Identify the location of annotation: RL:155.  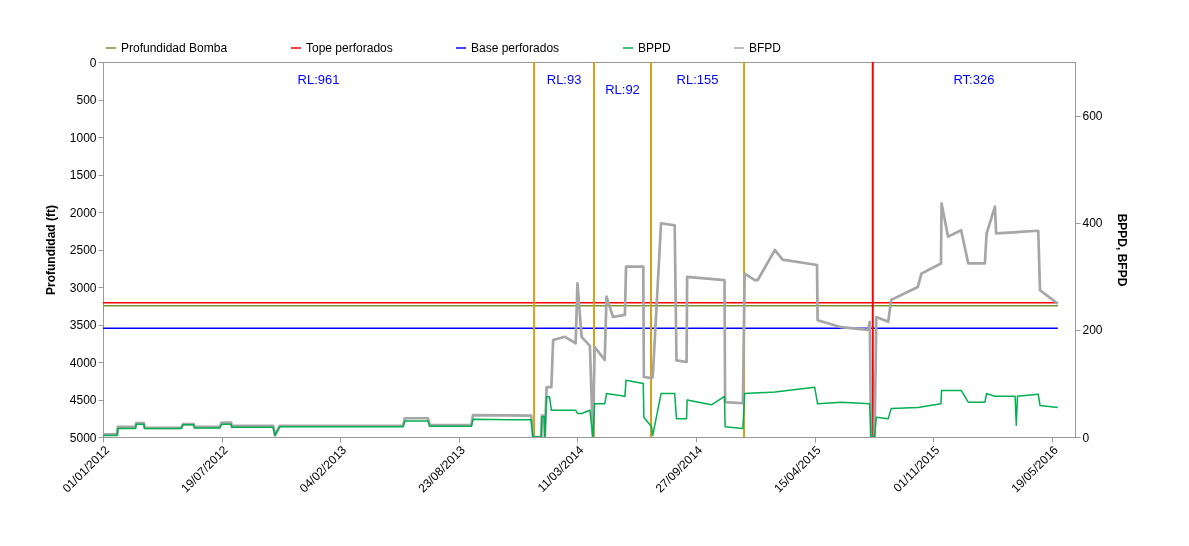
(697, 79).